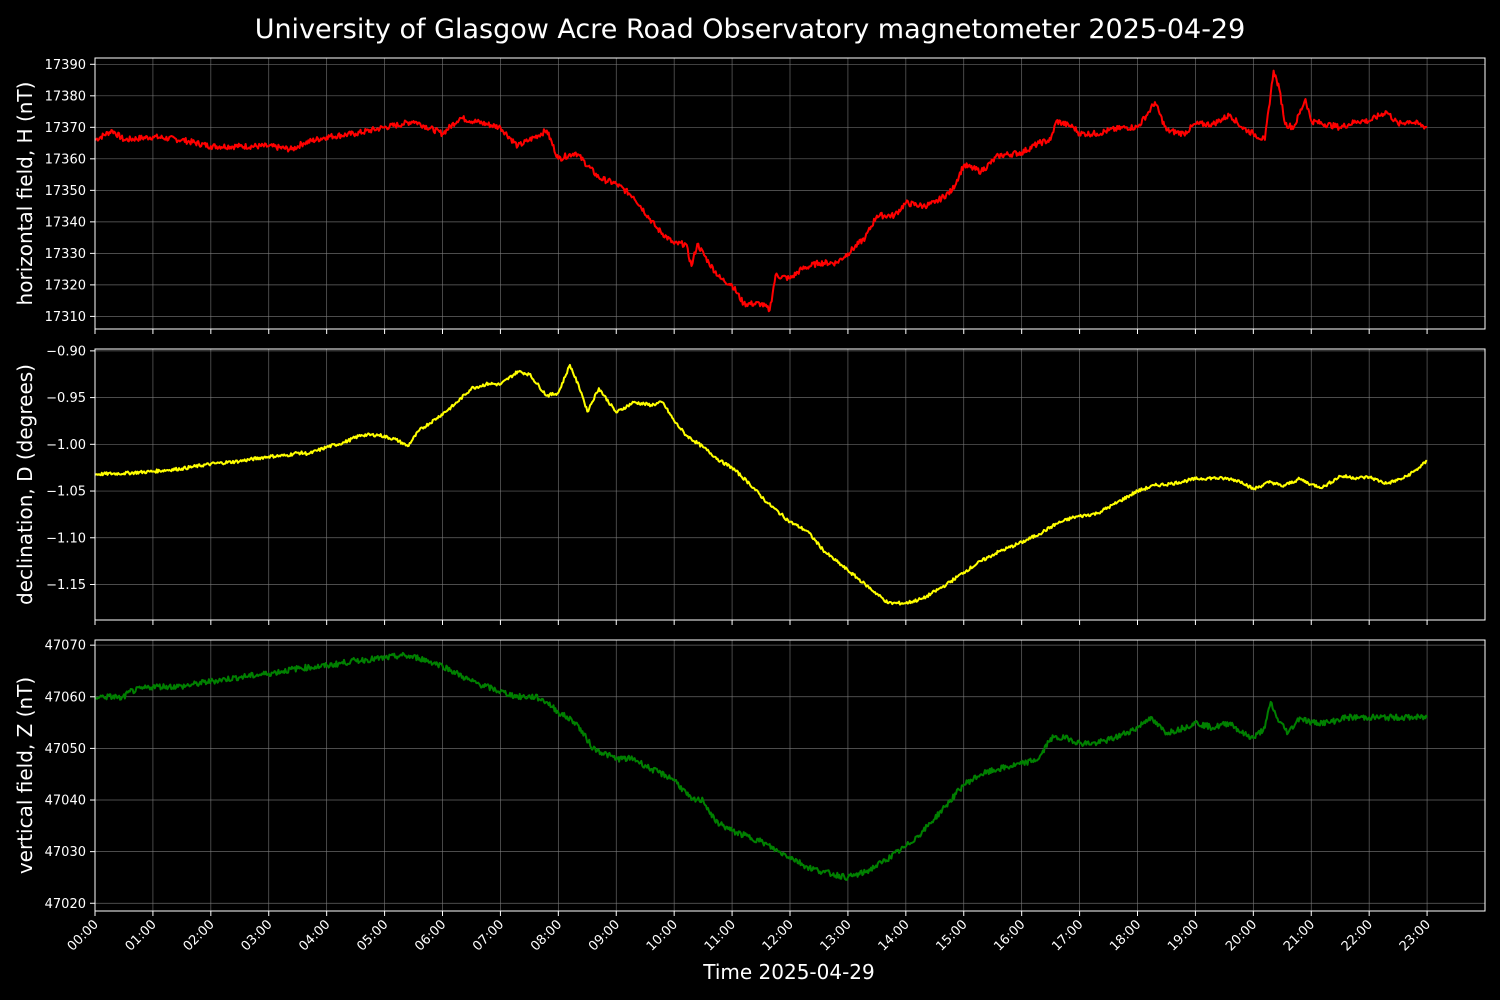 This screenshot has height=1000, width=1500. Describe the element at coordinates (789, 972) in the screenshot. I see `x-axis-label: Time 2025-04-29` at that location.